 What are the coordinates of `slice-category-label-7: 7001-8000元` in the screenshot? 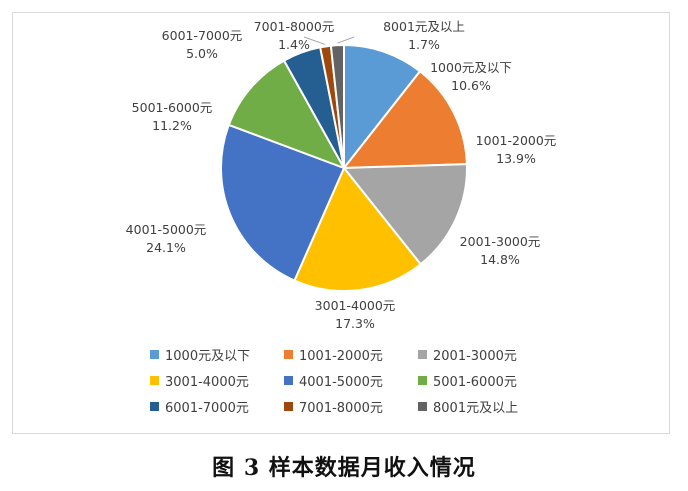 It's located at (294, 26).